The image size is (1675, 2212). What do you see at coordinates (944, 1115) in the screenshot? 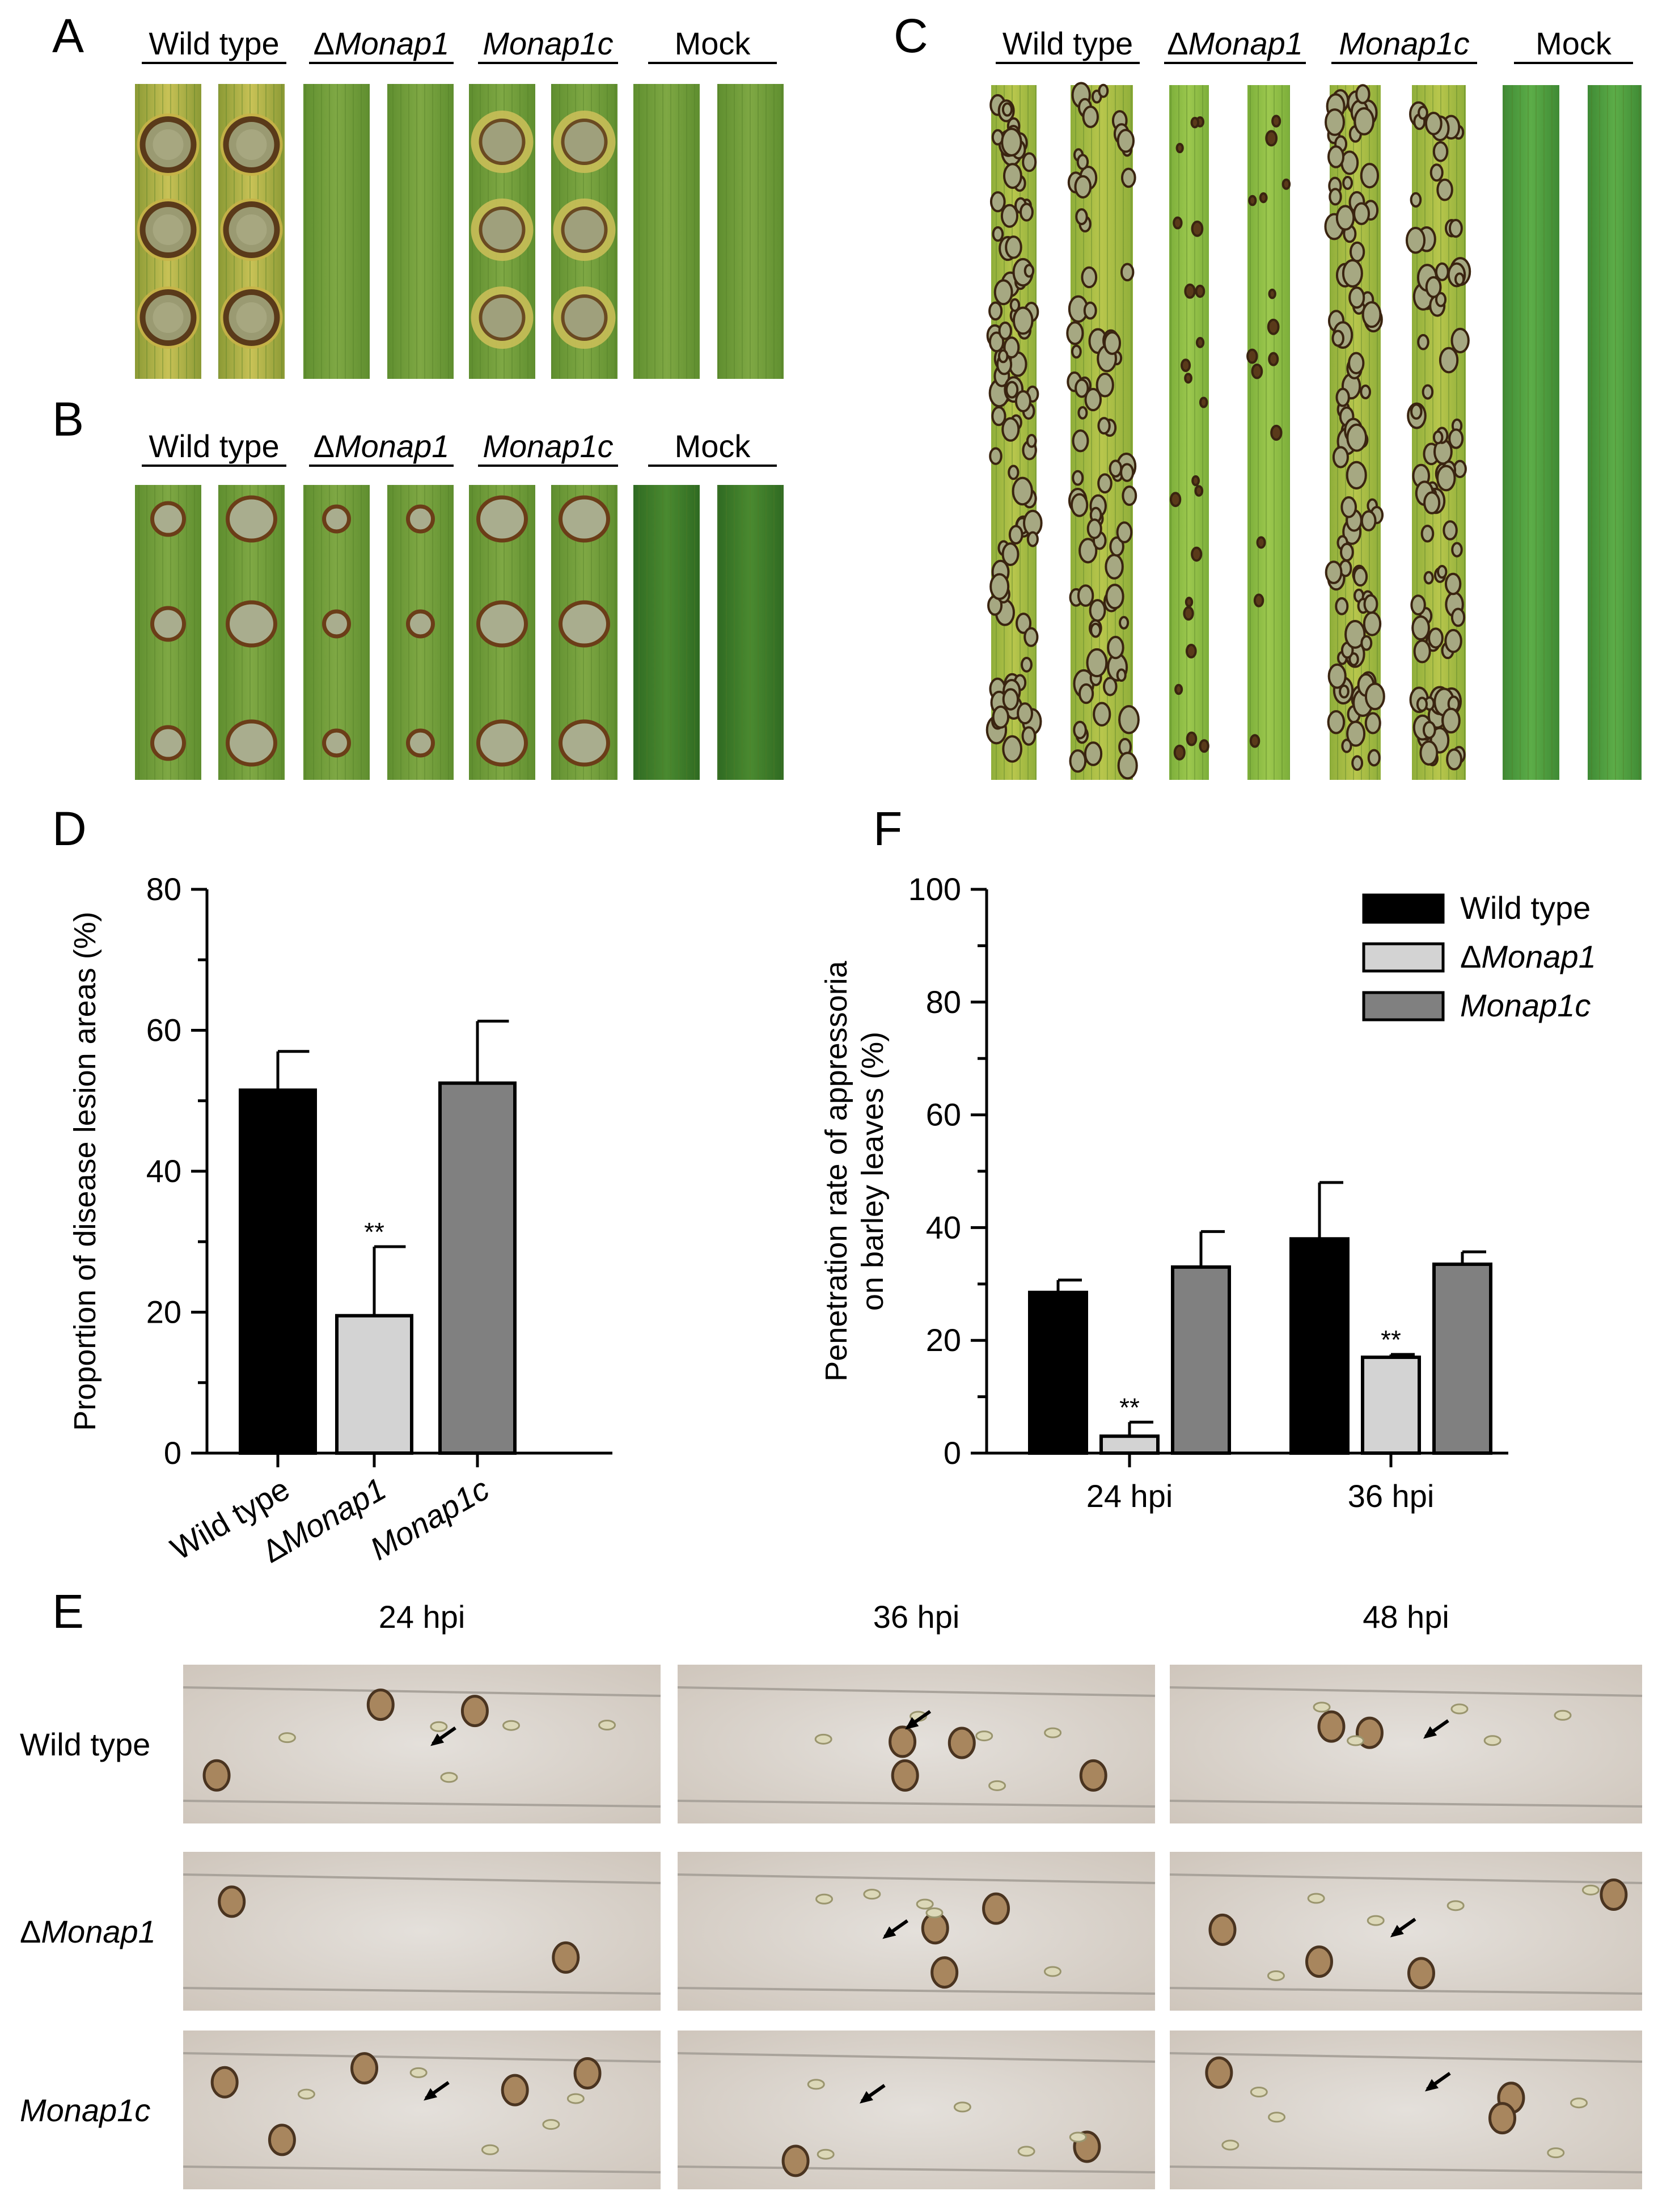
I see `chart-f-y-tick-label: 60` at bounding box center [944, 1115].